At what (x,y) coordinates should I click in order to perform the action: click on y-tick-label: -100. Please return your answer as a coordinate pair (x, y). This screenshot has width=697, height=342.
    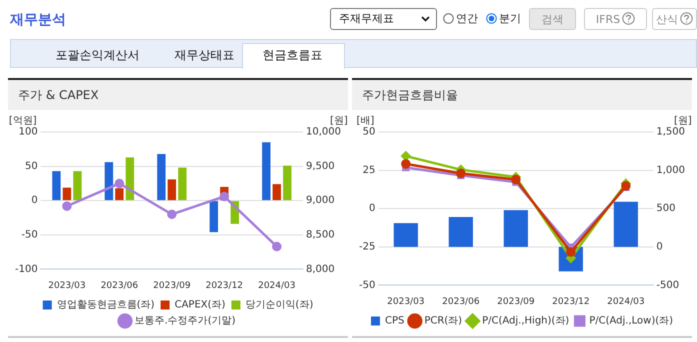
    Looking at the image, I should click on (26, 269).